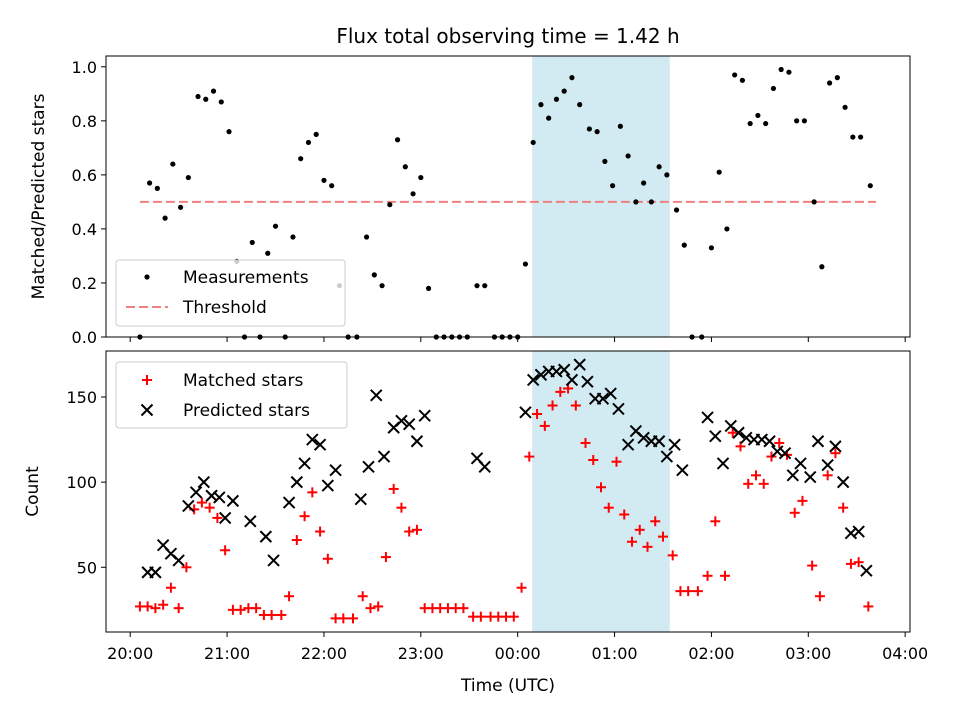 The width and height of the screenshot is (960, 720). What do you see at coordinates (84, 337) in the screenshot?
I see `y-tick-label: 0.0` at bounding box center [84, 337].